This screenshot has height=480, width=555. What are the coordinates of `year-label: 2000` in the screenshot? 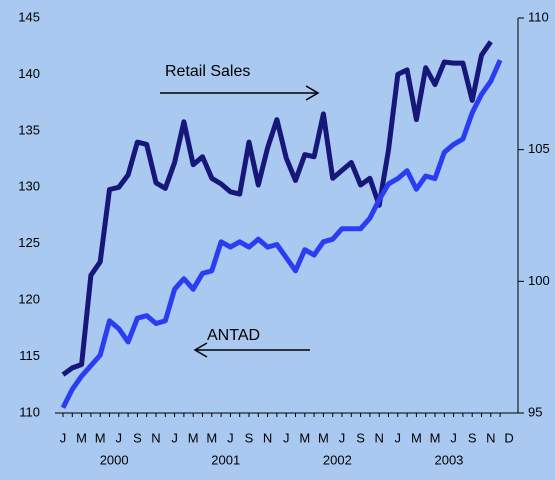 It's located at (114, 459).